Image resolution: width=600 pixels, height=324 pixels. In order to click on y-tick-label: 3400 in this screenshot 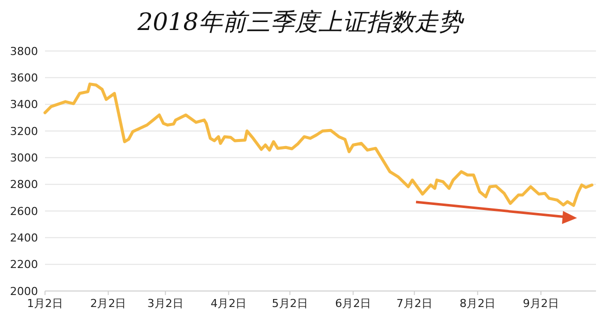, I will do `click(24, 105)`.